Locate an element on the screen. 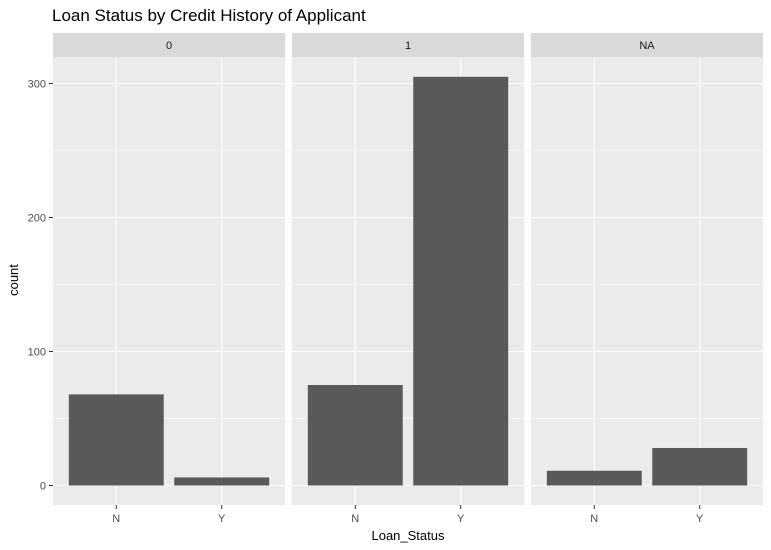 This screenshot has height=550, width=771. facet-strip-label: NA is located at coordinates (647, 46).